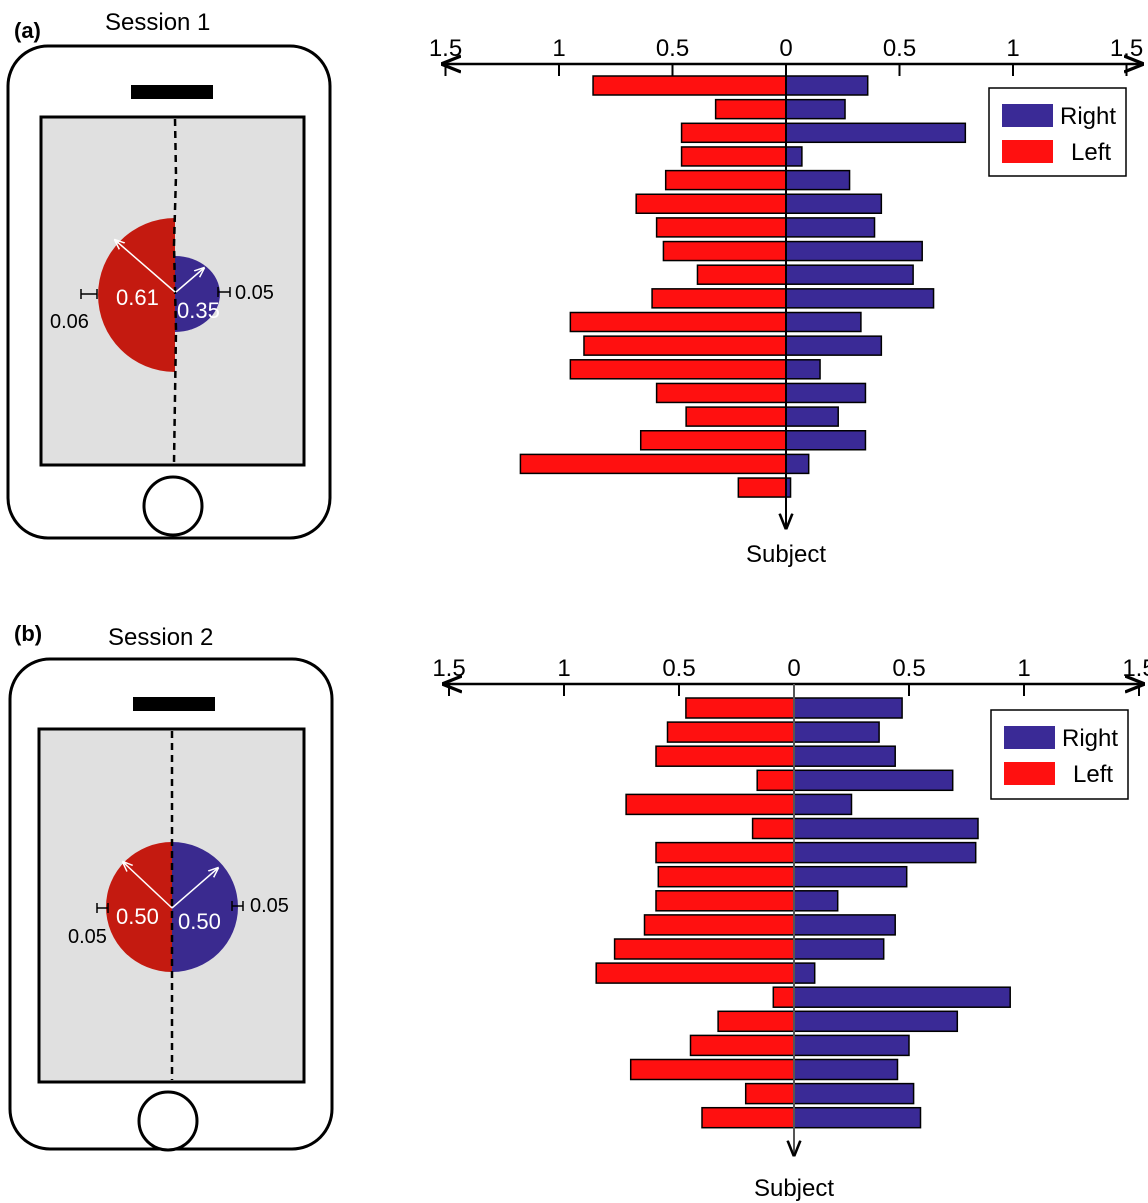 Image resolution: width=1148 pixels, height=1203 pixels. Describe the element at coordinates (157, 22) in the screenshot. I see `session-title-a: Session 1` at that location.